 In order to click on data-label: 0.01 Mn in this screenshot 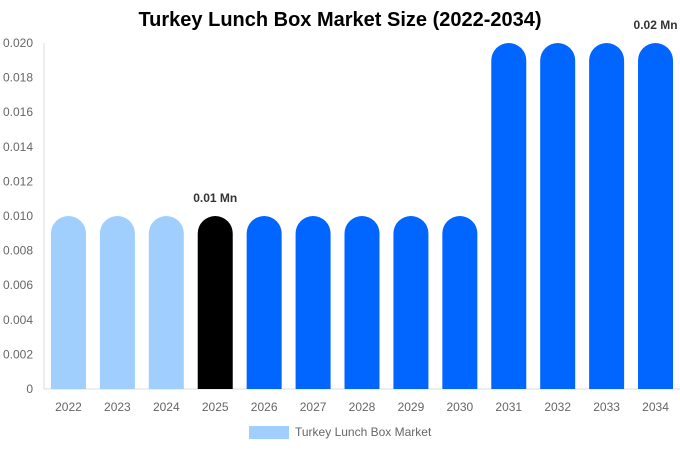, I will do `click(215, 198)`.